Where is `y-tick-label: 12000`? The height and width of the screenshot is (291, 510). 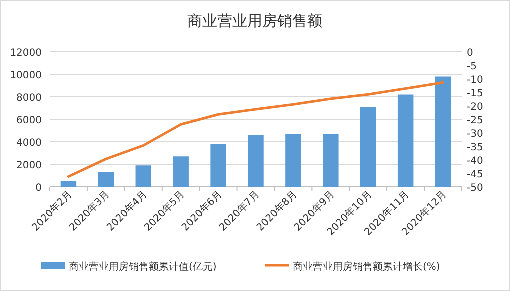
y-tick-label: 12000 is located at coordinates (26, 53).